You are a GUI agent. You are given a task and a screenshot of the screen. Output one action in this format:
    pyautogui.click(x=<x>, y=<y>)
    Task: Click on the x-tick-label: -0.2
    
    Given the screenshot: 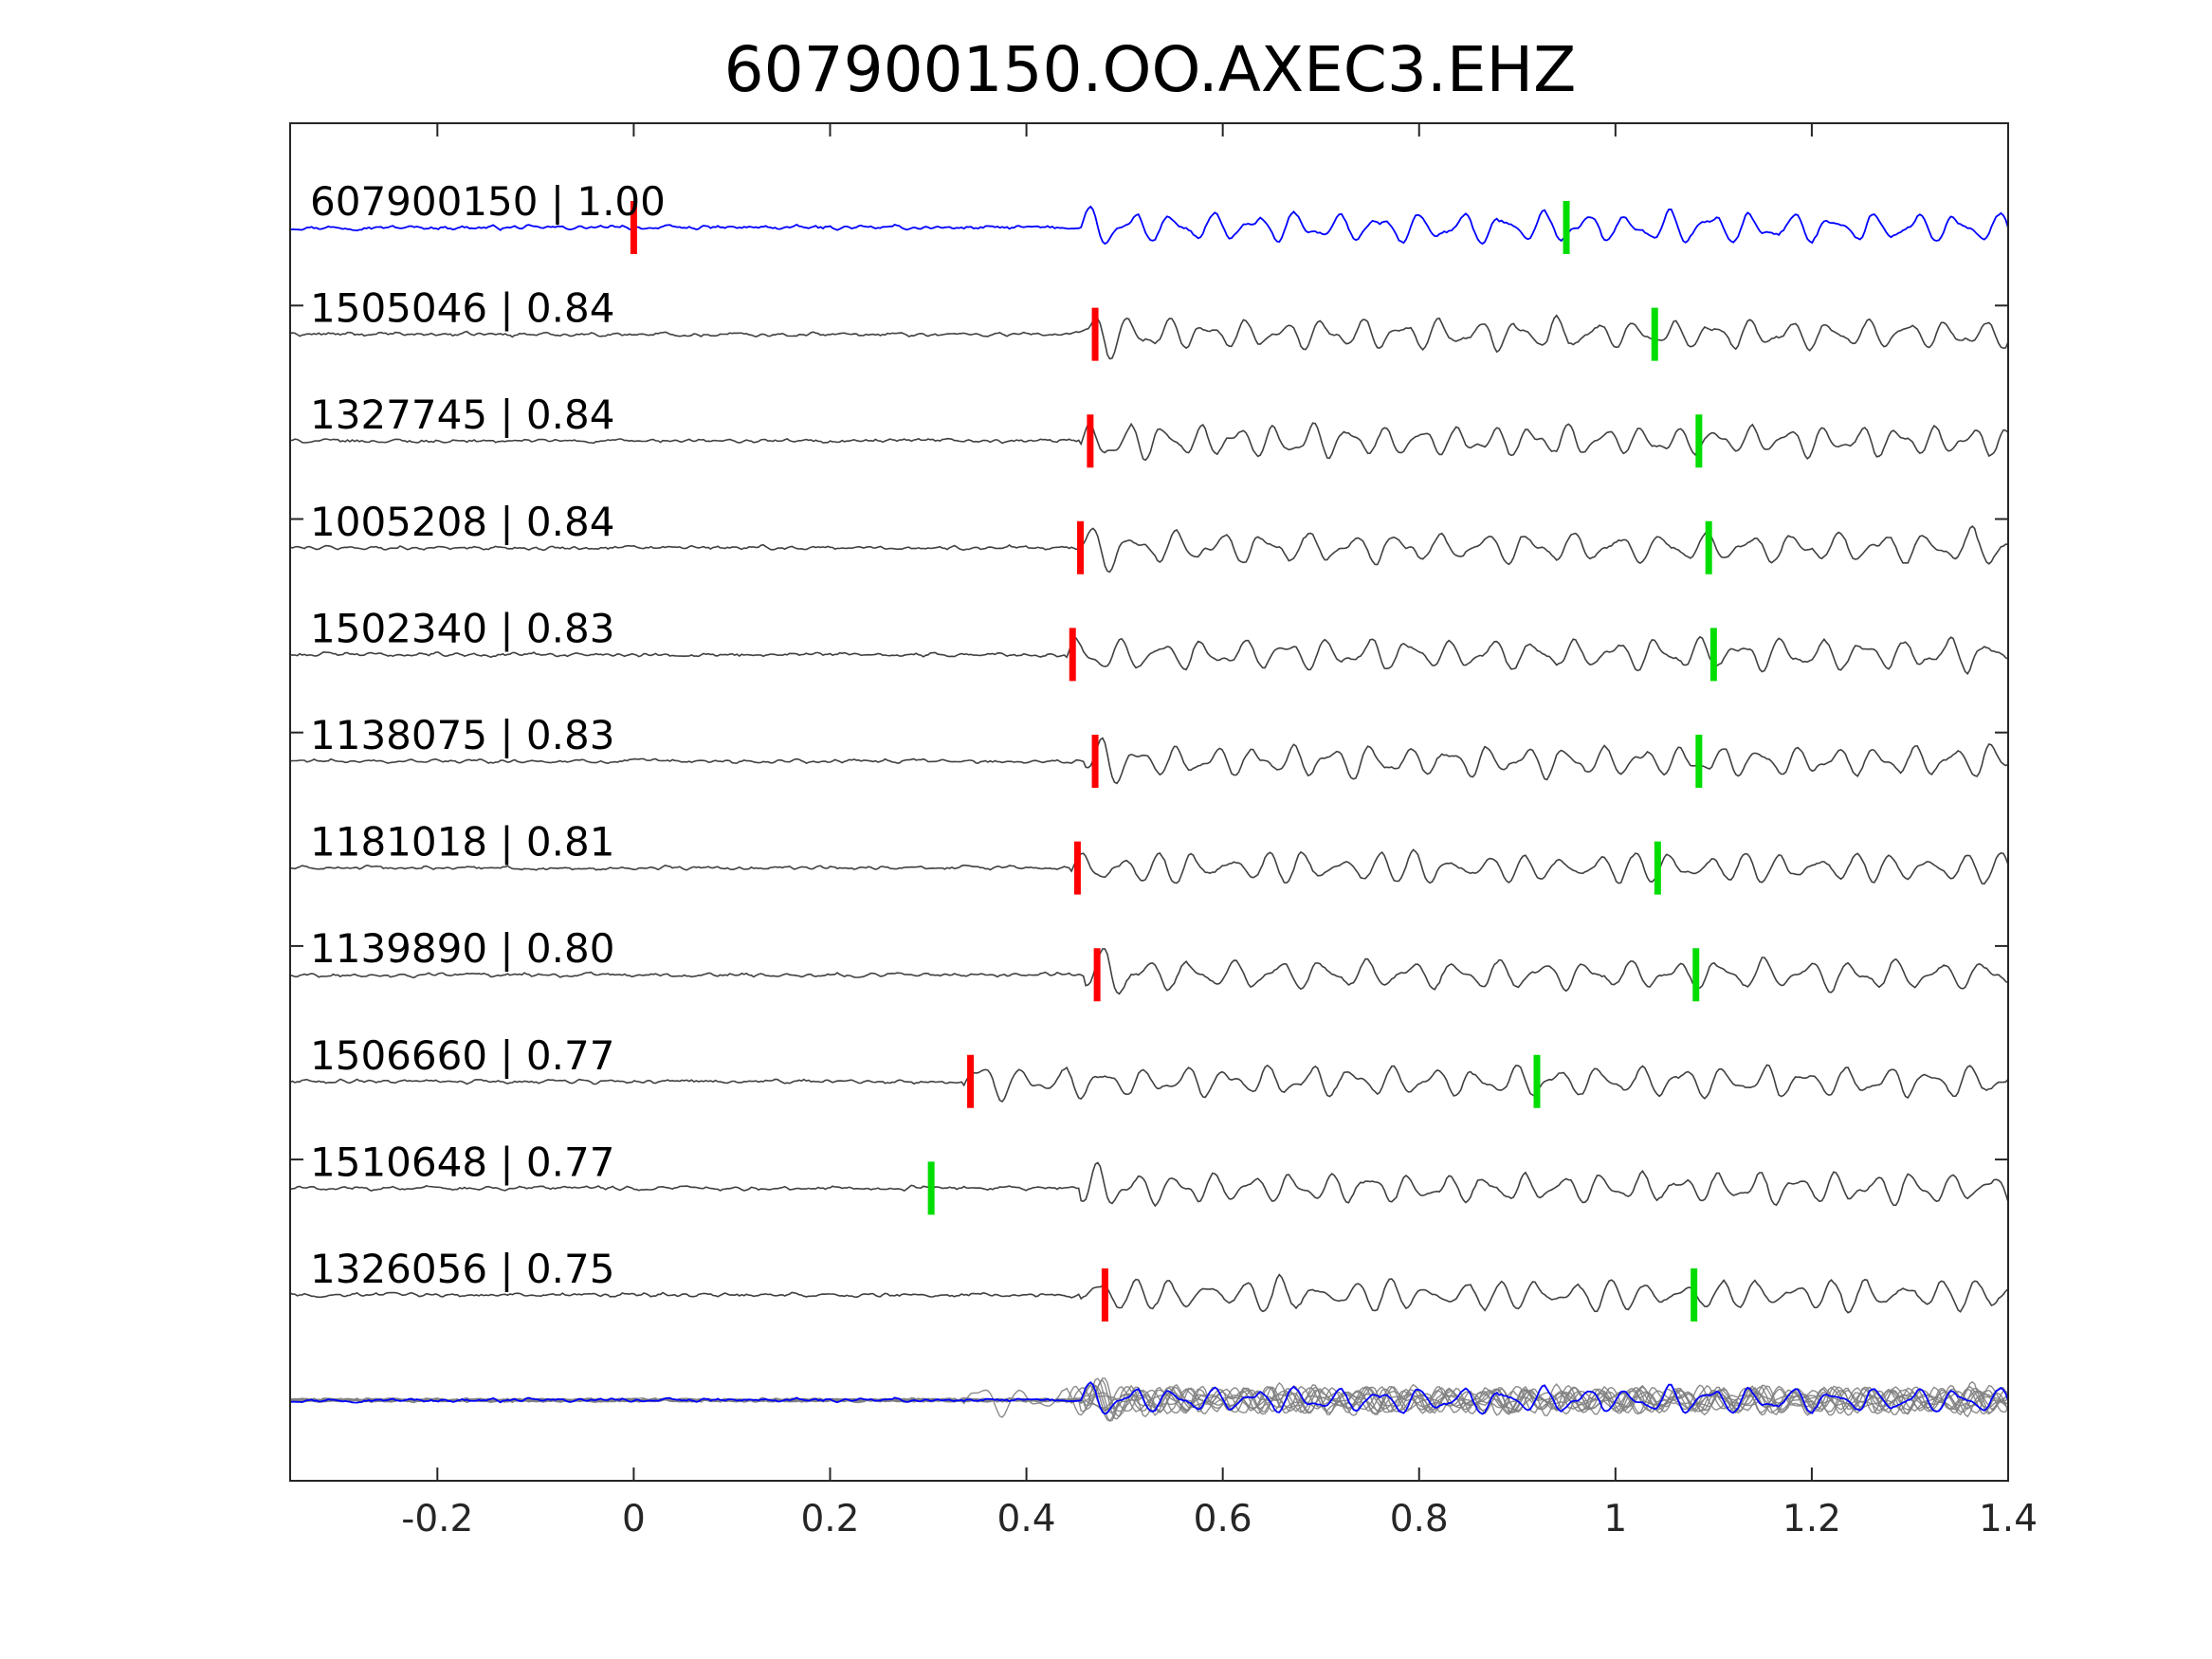 What is the action you would take?
    pyautogui.click(x=437, y=1519)
    